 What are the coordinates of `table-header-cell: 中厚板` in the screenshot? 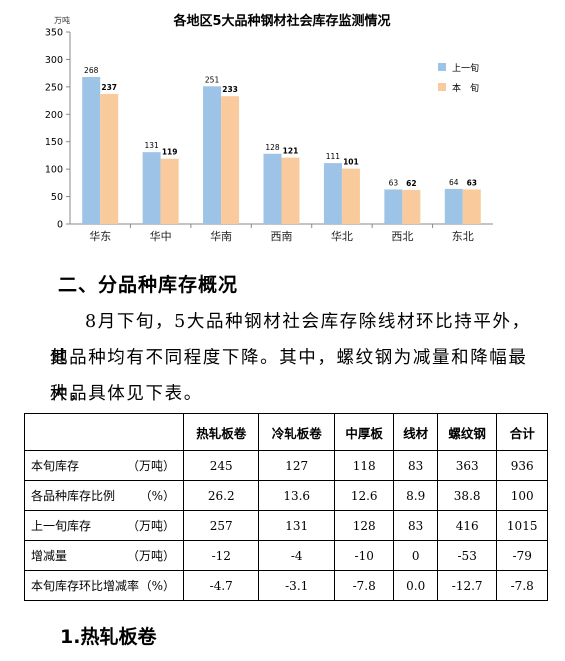 It's located at (364, 432).